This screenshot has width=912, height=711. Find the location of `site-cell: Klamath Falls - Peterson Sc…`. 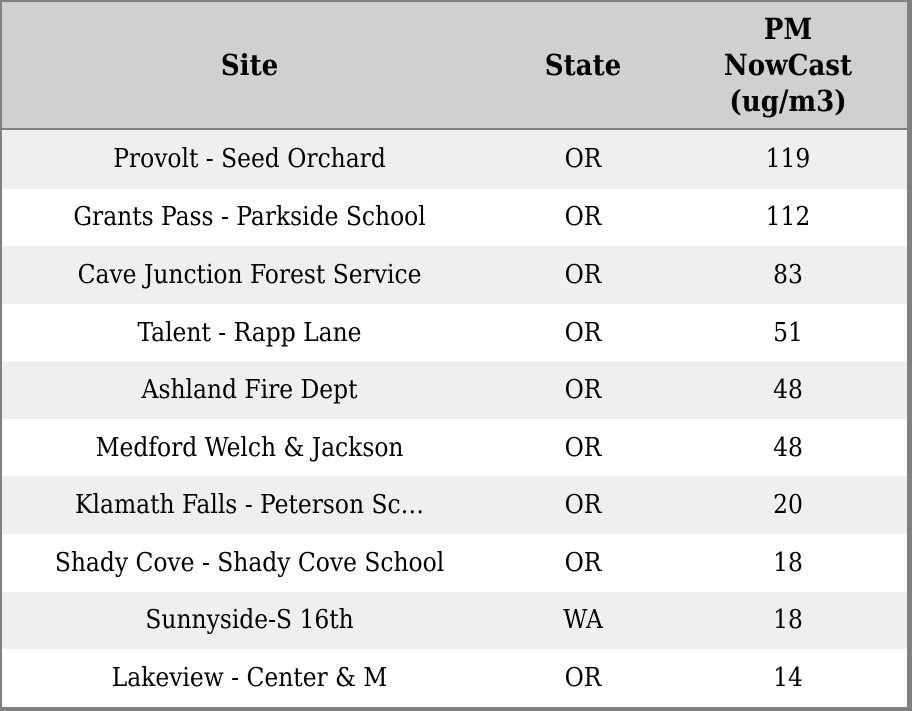

site-cell: Klamath Falls - Peterson Sc… is located at coordinates (249, 505).